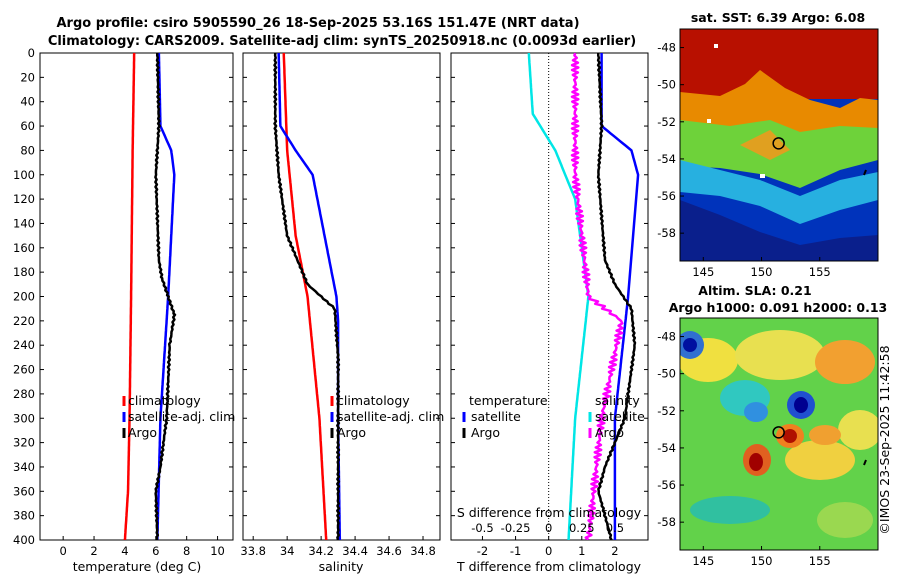  What do you see at coordinates (24, 418) in the screenshot?
I see `depth-tick-label: 300` at bounding box center [24, 418].